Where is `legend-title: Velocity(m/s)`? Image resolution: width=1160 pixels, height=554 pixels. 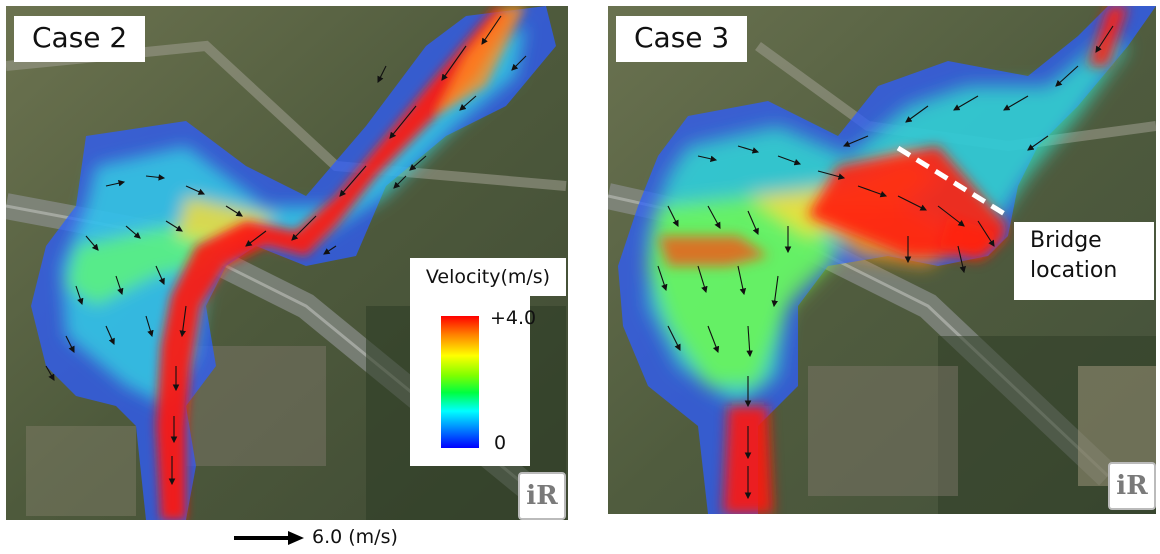 legend-title: Velocity(m/s) is located at coordinates (488, 277).